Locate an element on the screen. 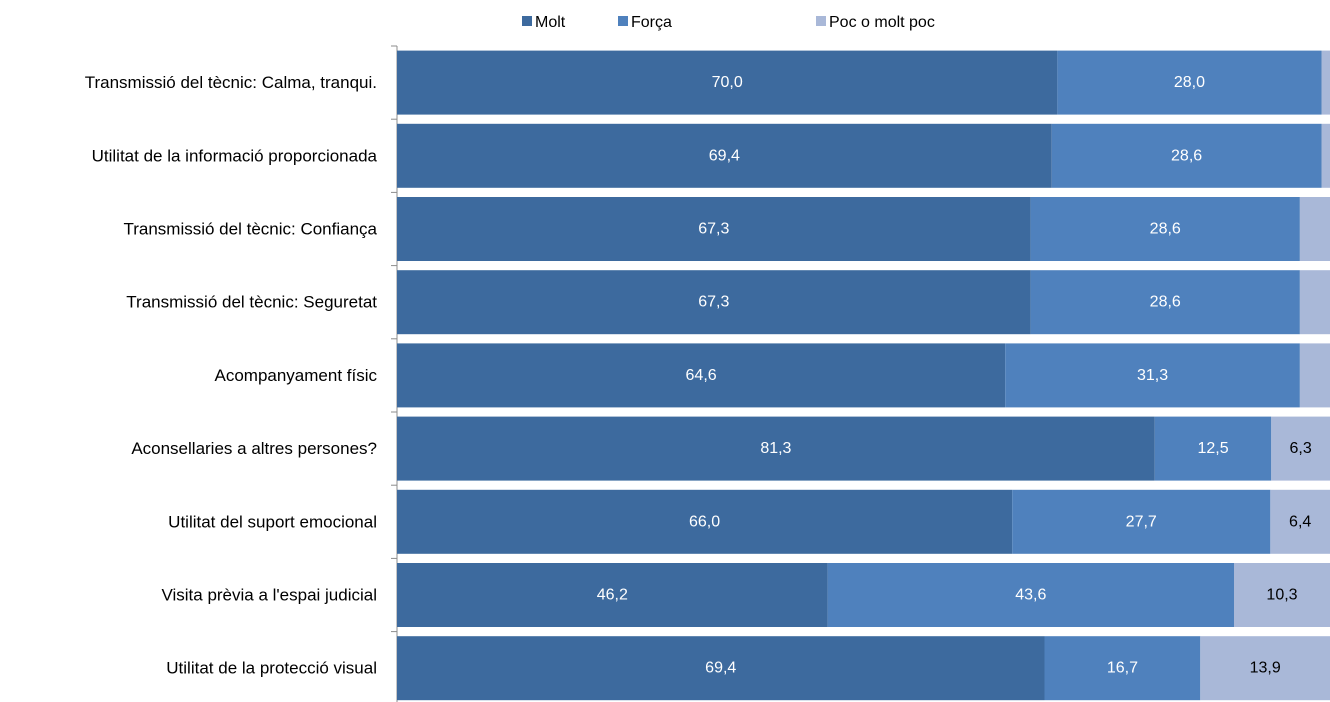 Image resolution: width=1330 pixels, height=702 pixels. category-label: Transmissió del tècnic: Calma, tranqui. is located at coordinates (231, 82).